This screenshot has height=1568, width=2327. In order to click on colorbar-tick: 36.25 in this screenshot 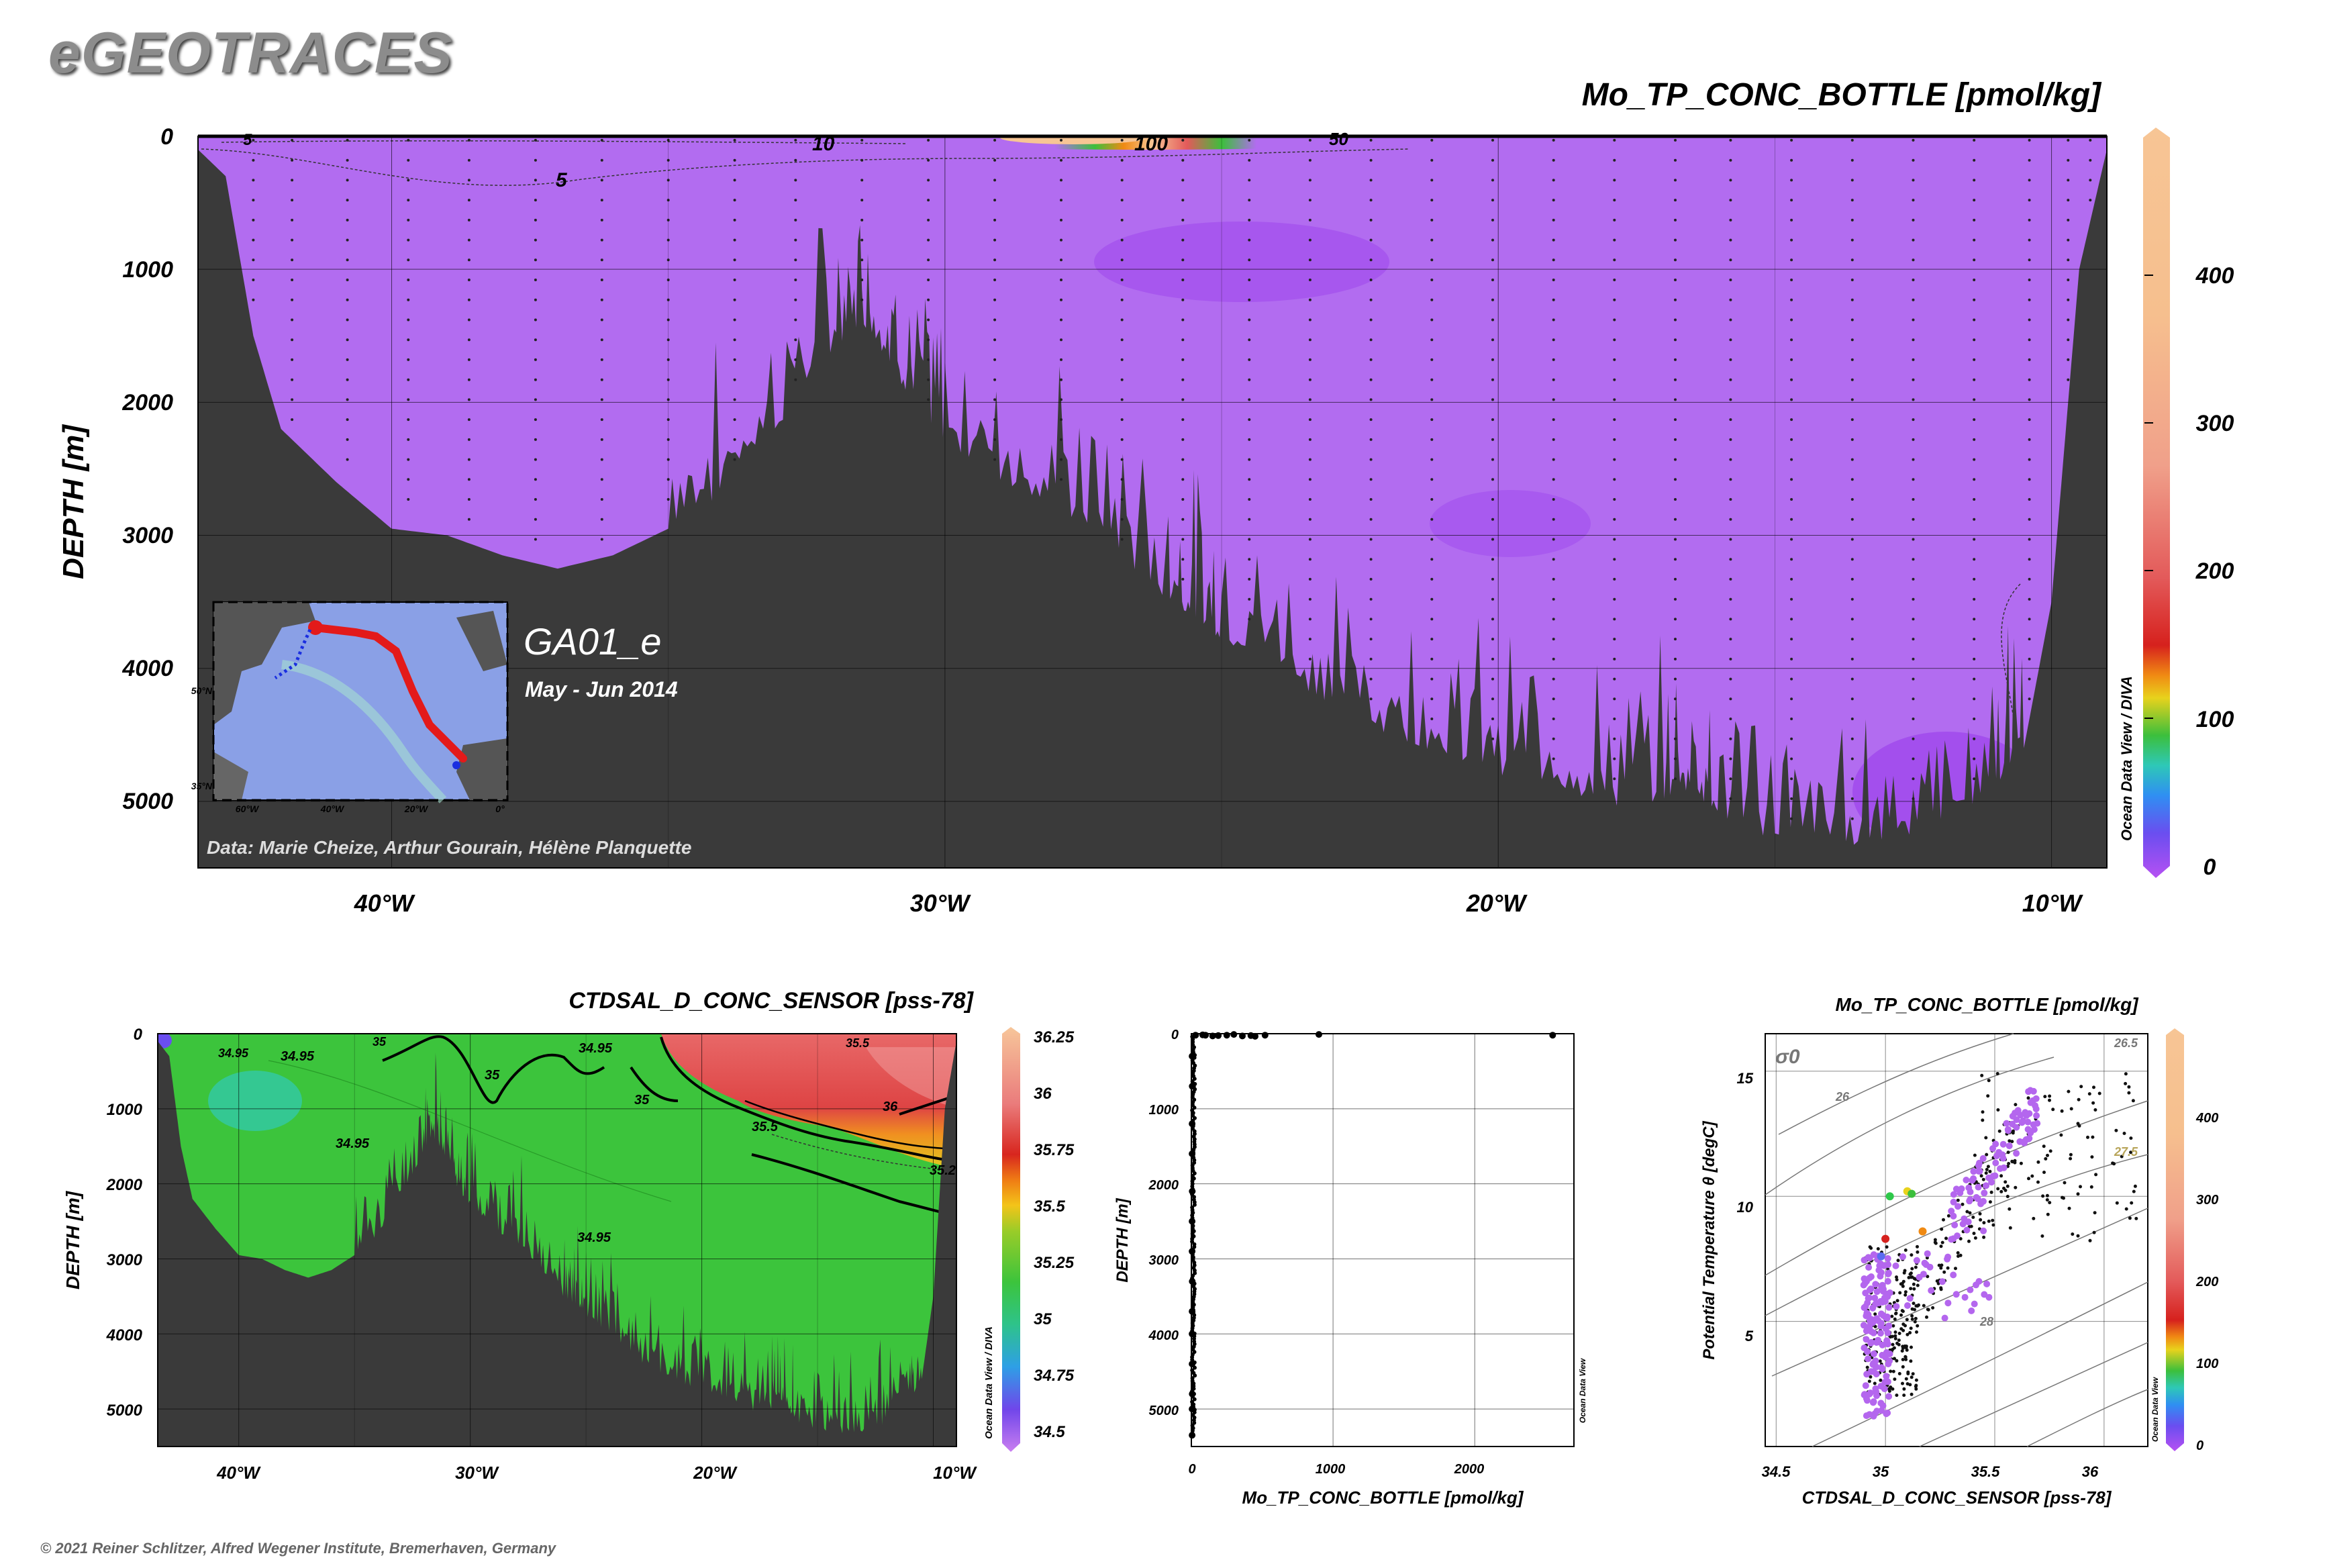, I will do `click(1054, 1037)`.